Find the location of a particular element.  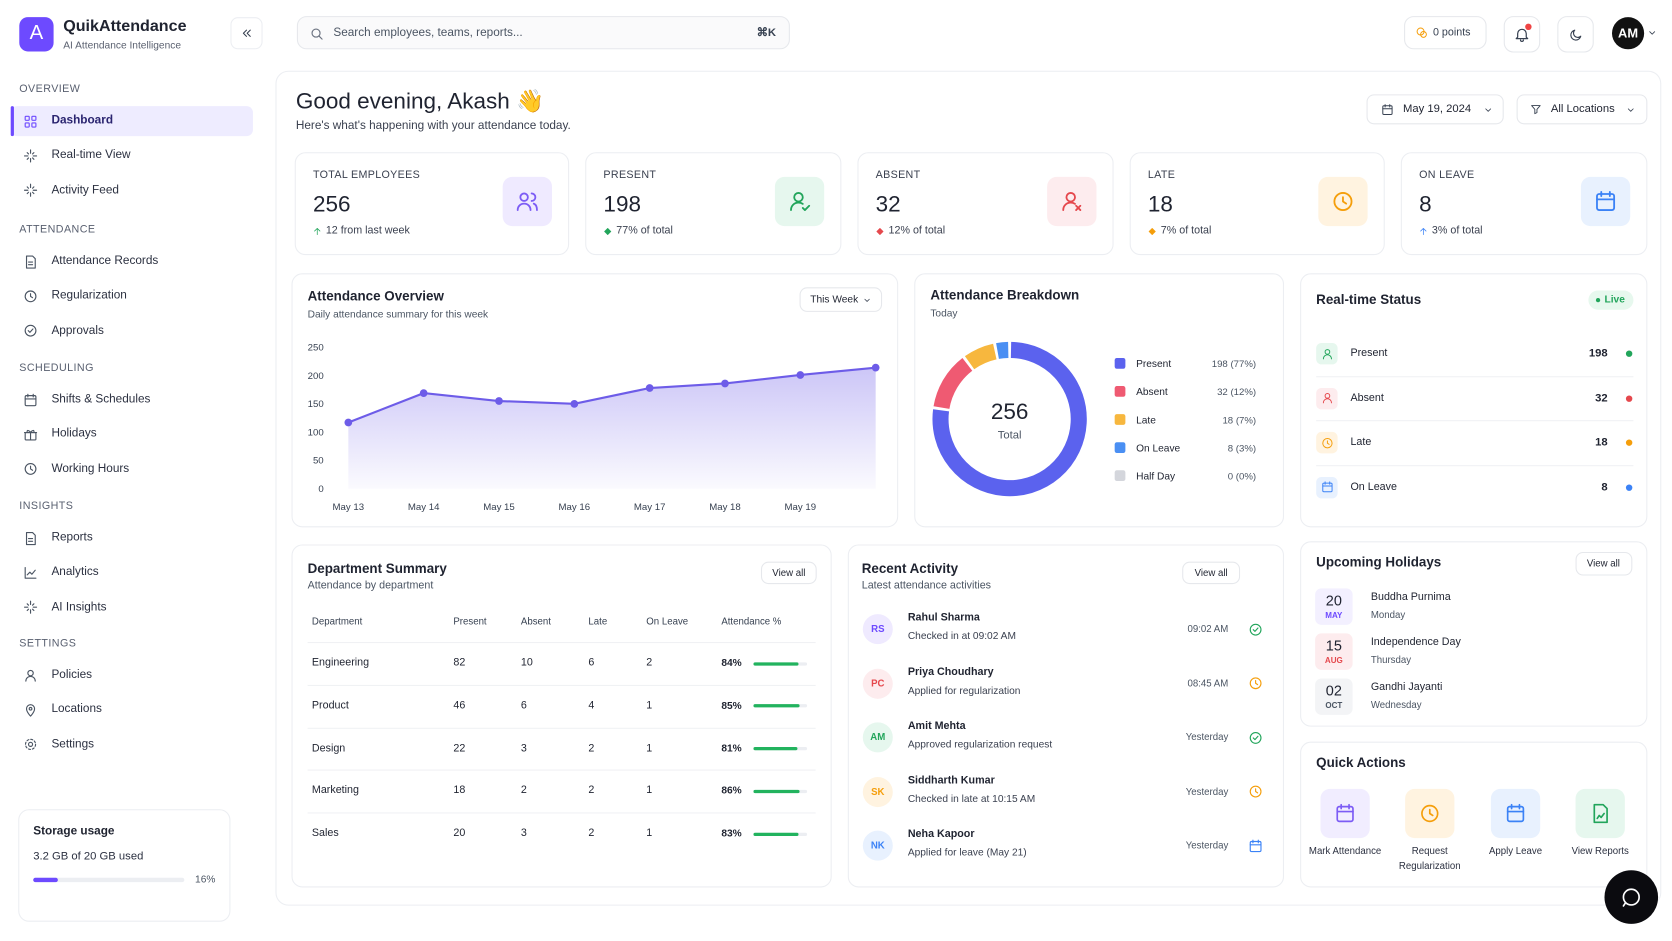

activity-time: Yesterday is located at coordinates (1207, 737).